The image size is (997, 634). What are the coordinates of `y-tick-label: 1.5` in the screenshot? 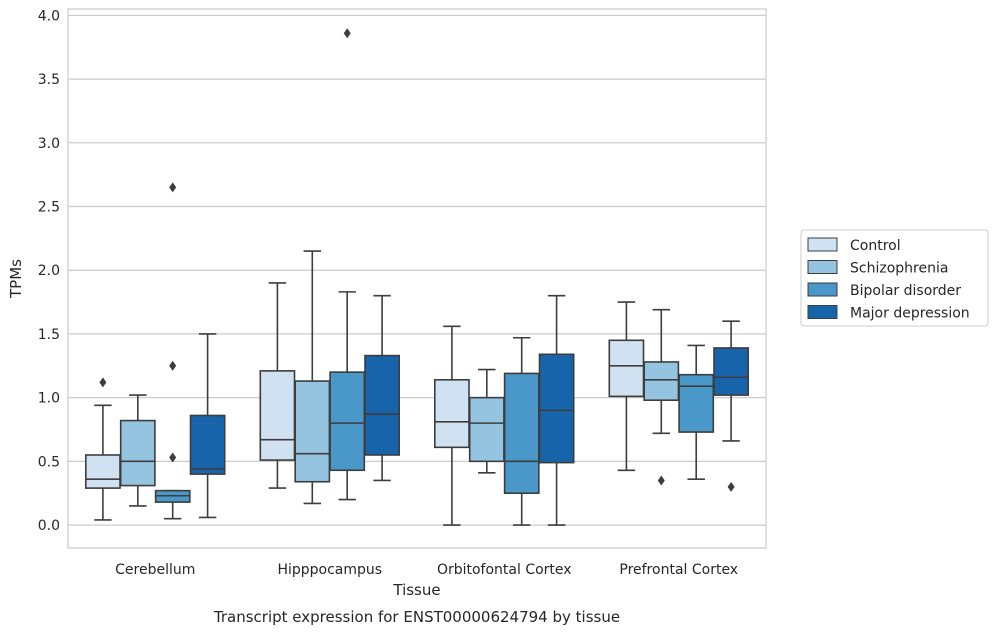 It's located at (49, 335).